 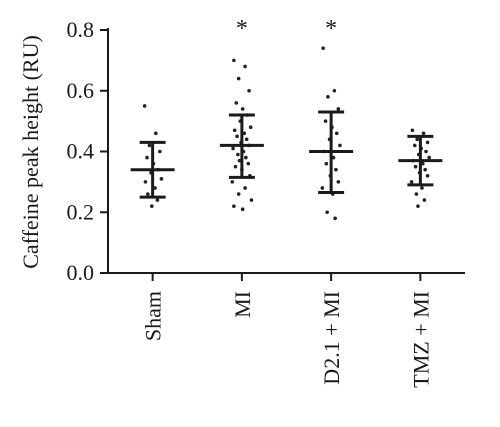 I want to click on group-1: *, so click(x=241, y=114).